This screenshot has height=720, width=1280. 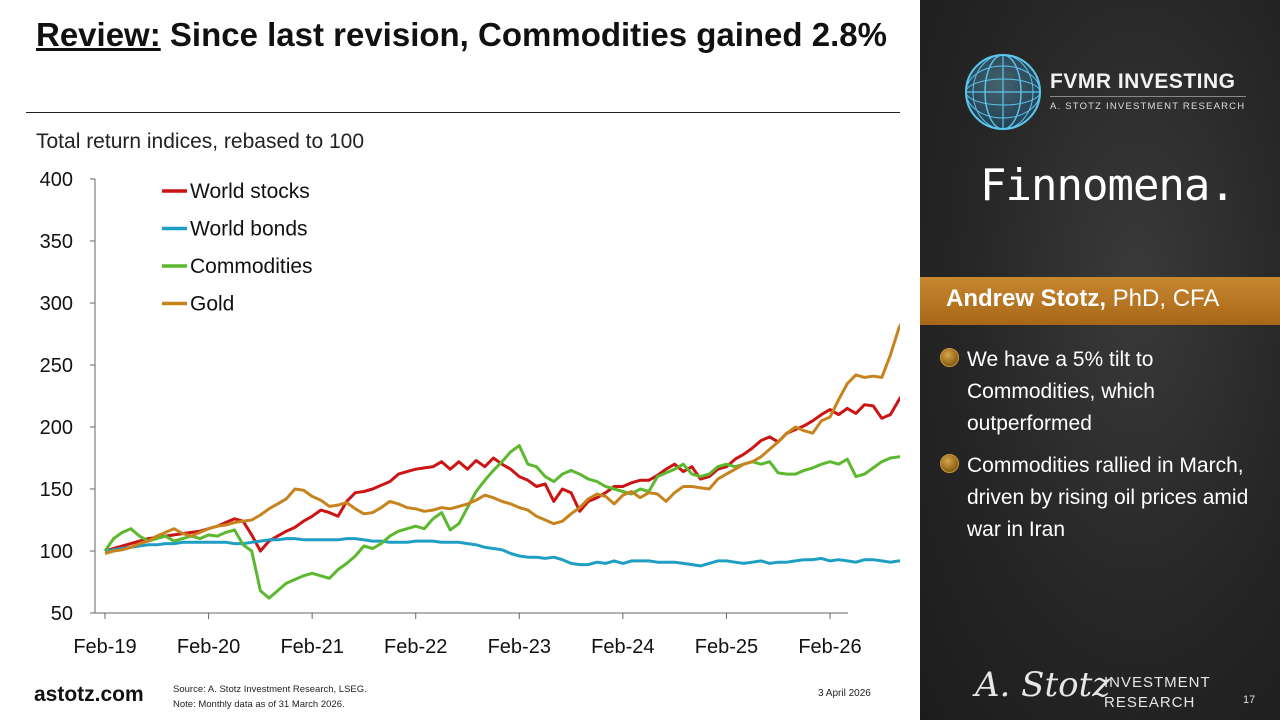 I want to click on legend-label: Gold, so click(x=212, y=304).